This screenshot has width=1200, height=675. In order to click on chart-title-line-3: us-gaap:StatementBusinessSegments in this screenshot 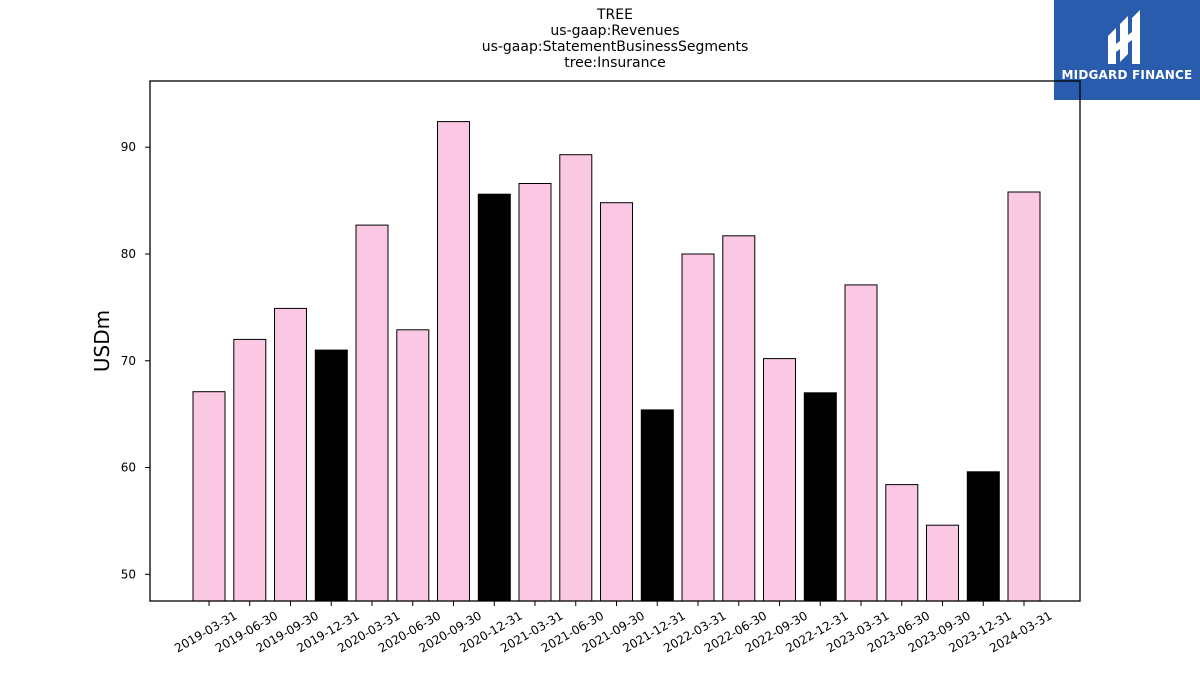, I will do `click(615, 47)`.